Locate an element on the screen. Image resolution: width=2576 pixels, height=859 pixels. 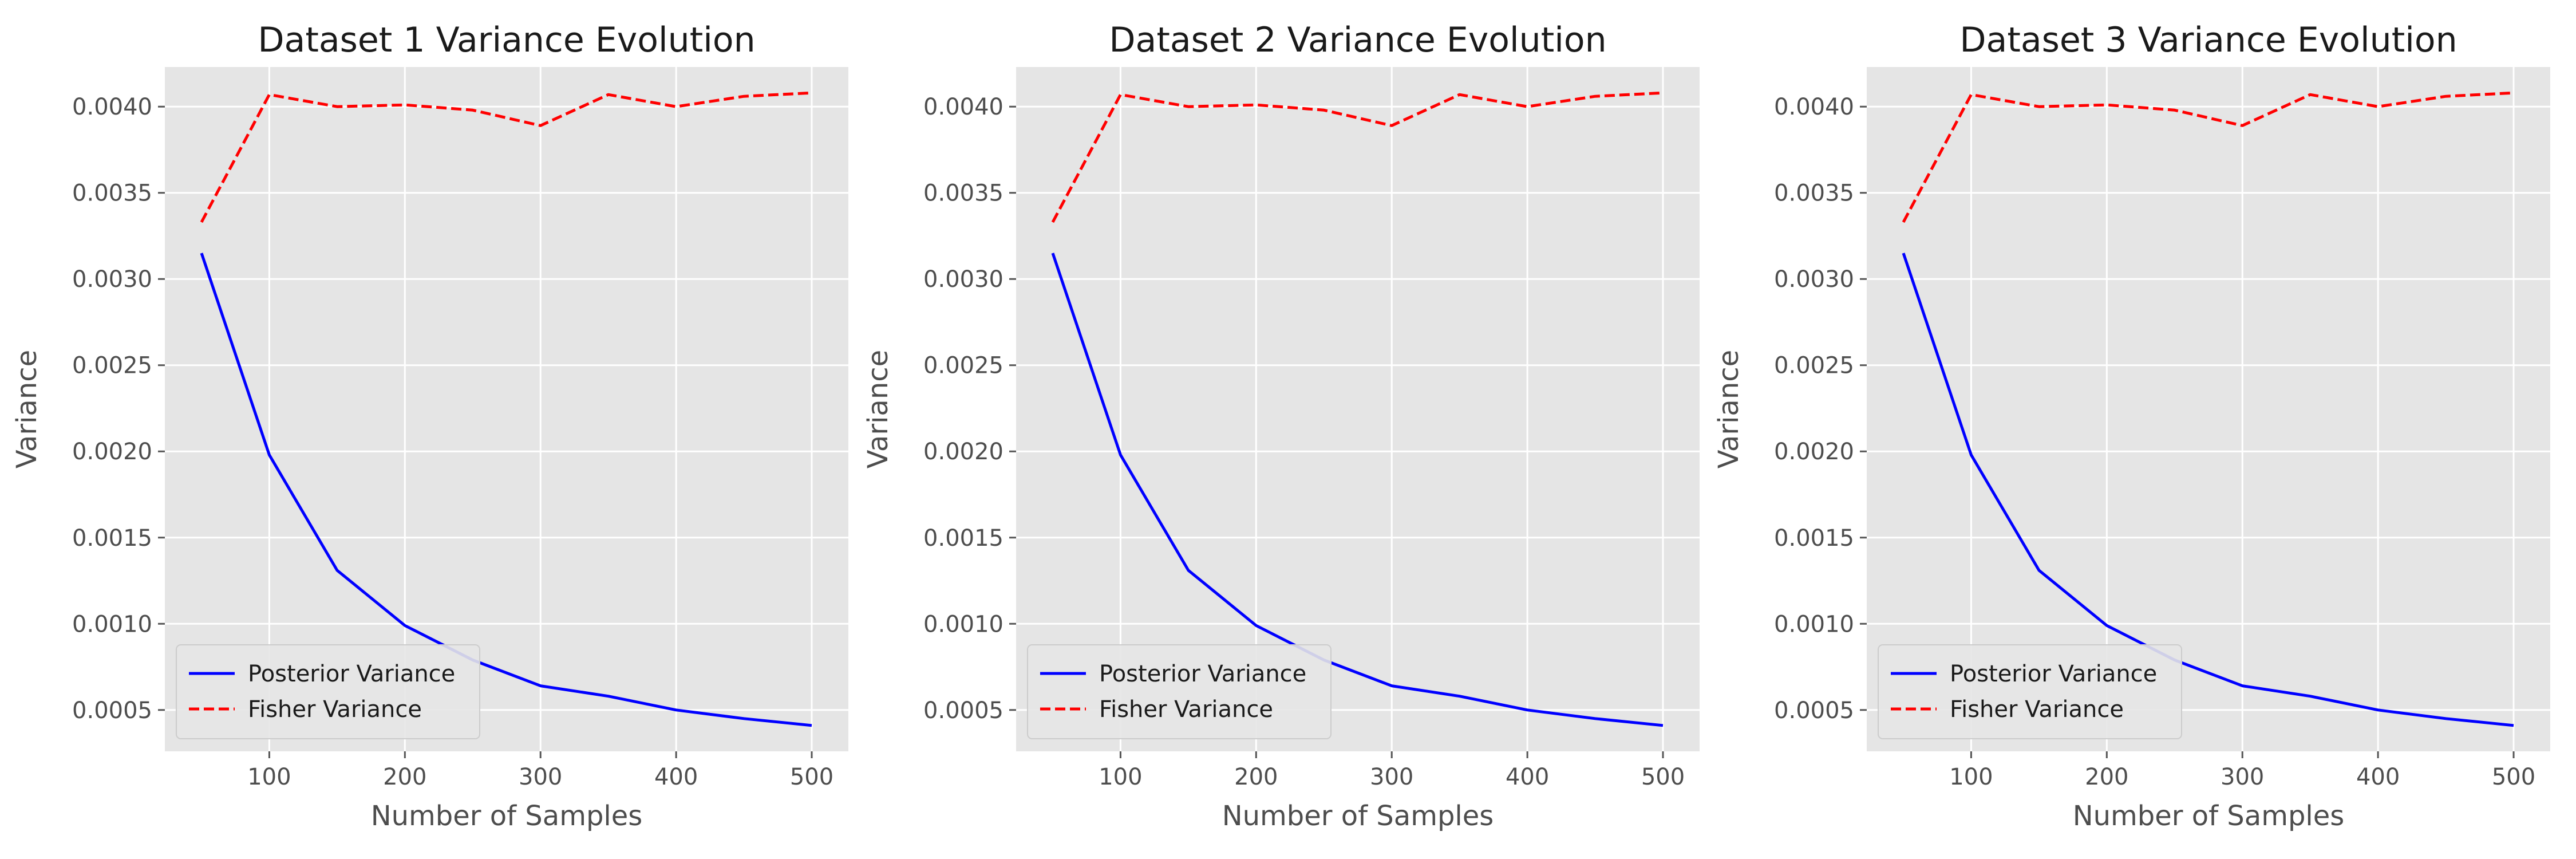
panel-title: Dataset 2 Variance Evolution is located at coordinates (1357, 40).